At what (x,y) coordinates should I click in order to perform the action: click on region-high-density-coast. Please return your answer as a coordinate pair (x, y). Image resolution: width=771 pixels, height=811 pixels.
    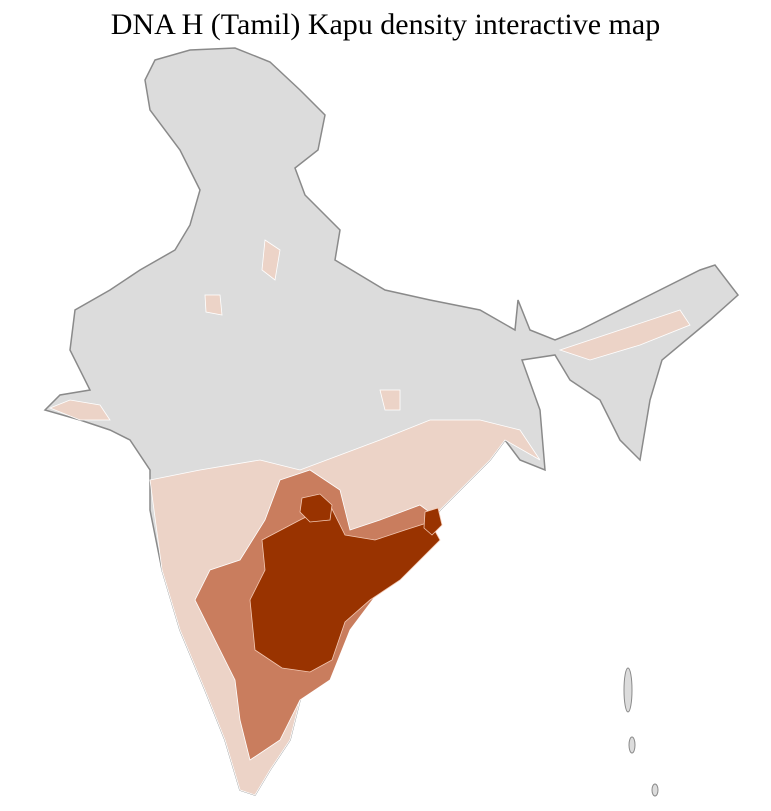
    Looking at the image, I should click on (433, 521).